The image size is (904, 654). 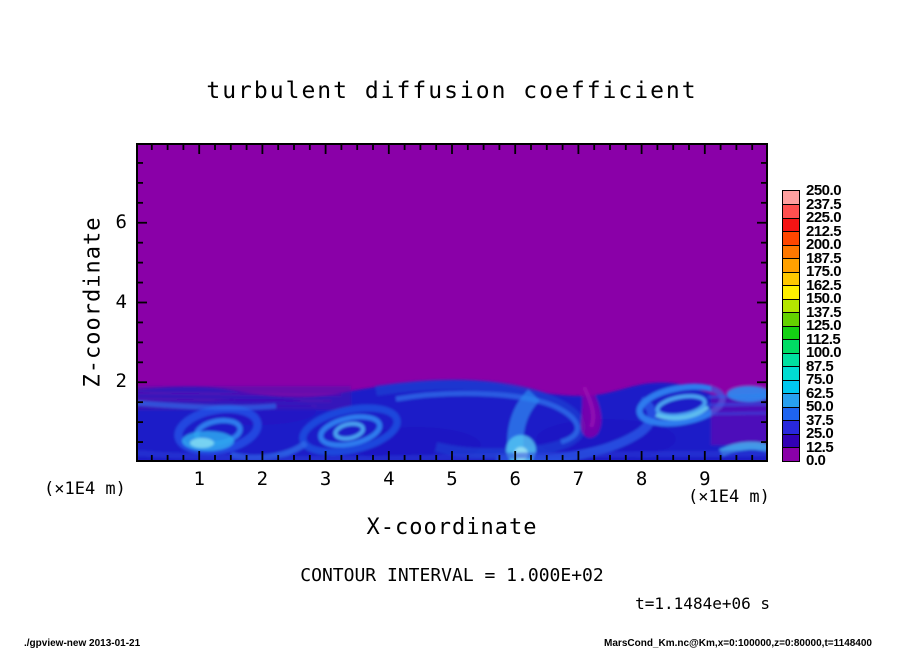 What do you see at coordinates (824, 312) in the screenshot?
I see `colorbar-tick-label: 137.5` at bounding box center [824, 312].